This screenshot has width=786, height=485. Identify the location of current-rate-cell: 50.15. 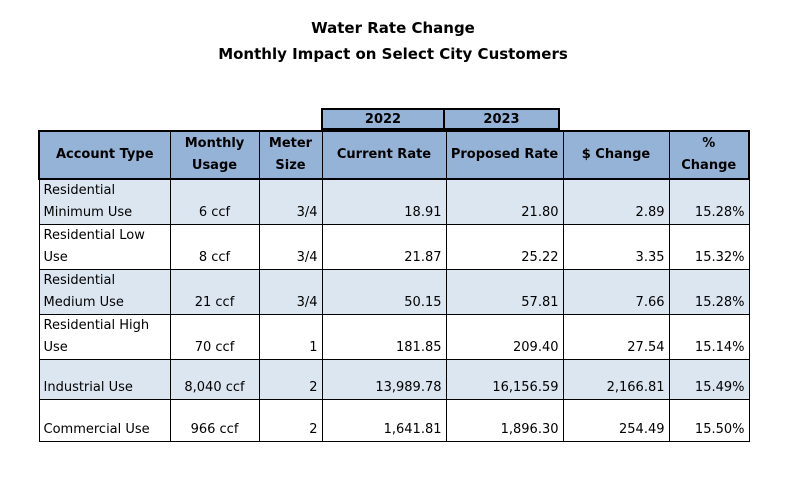
(384, 292).